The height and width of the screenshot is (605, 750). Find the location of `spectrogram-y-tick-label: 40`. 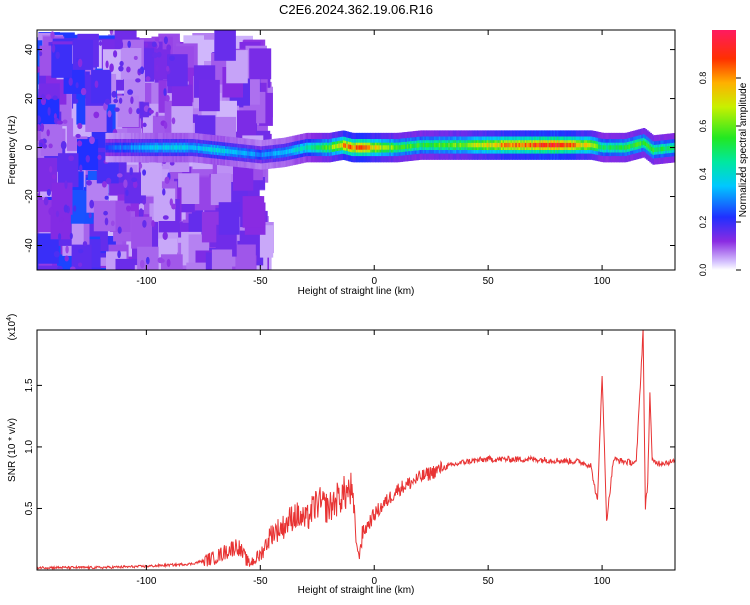

spectrogram-y-tick-label: 40 is located at coordinates (29, 50).